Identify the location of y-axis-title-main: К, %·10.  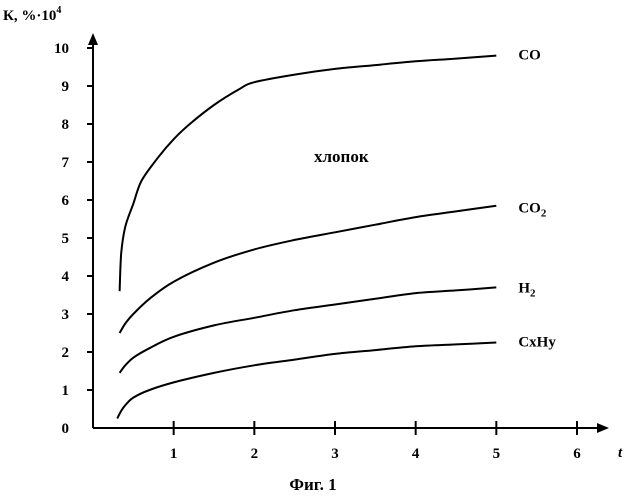
(29, 16).